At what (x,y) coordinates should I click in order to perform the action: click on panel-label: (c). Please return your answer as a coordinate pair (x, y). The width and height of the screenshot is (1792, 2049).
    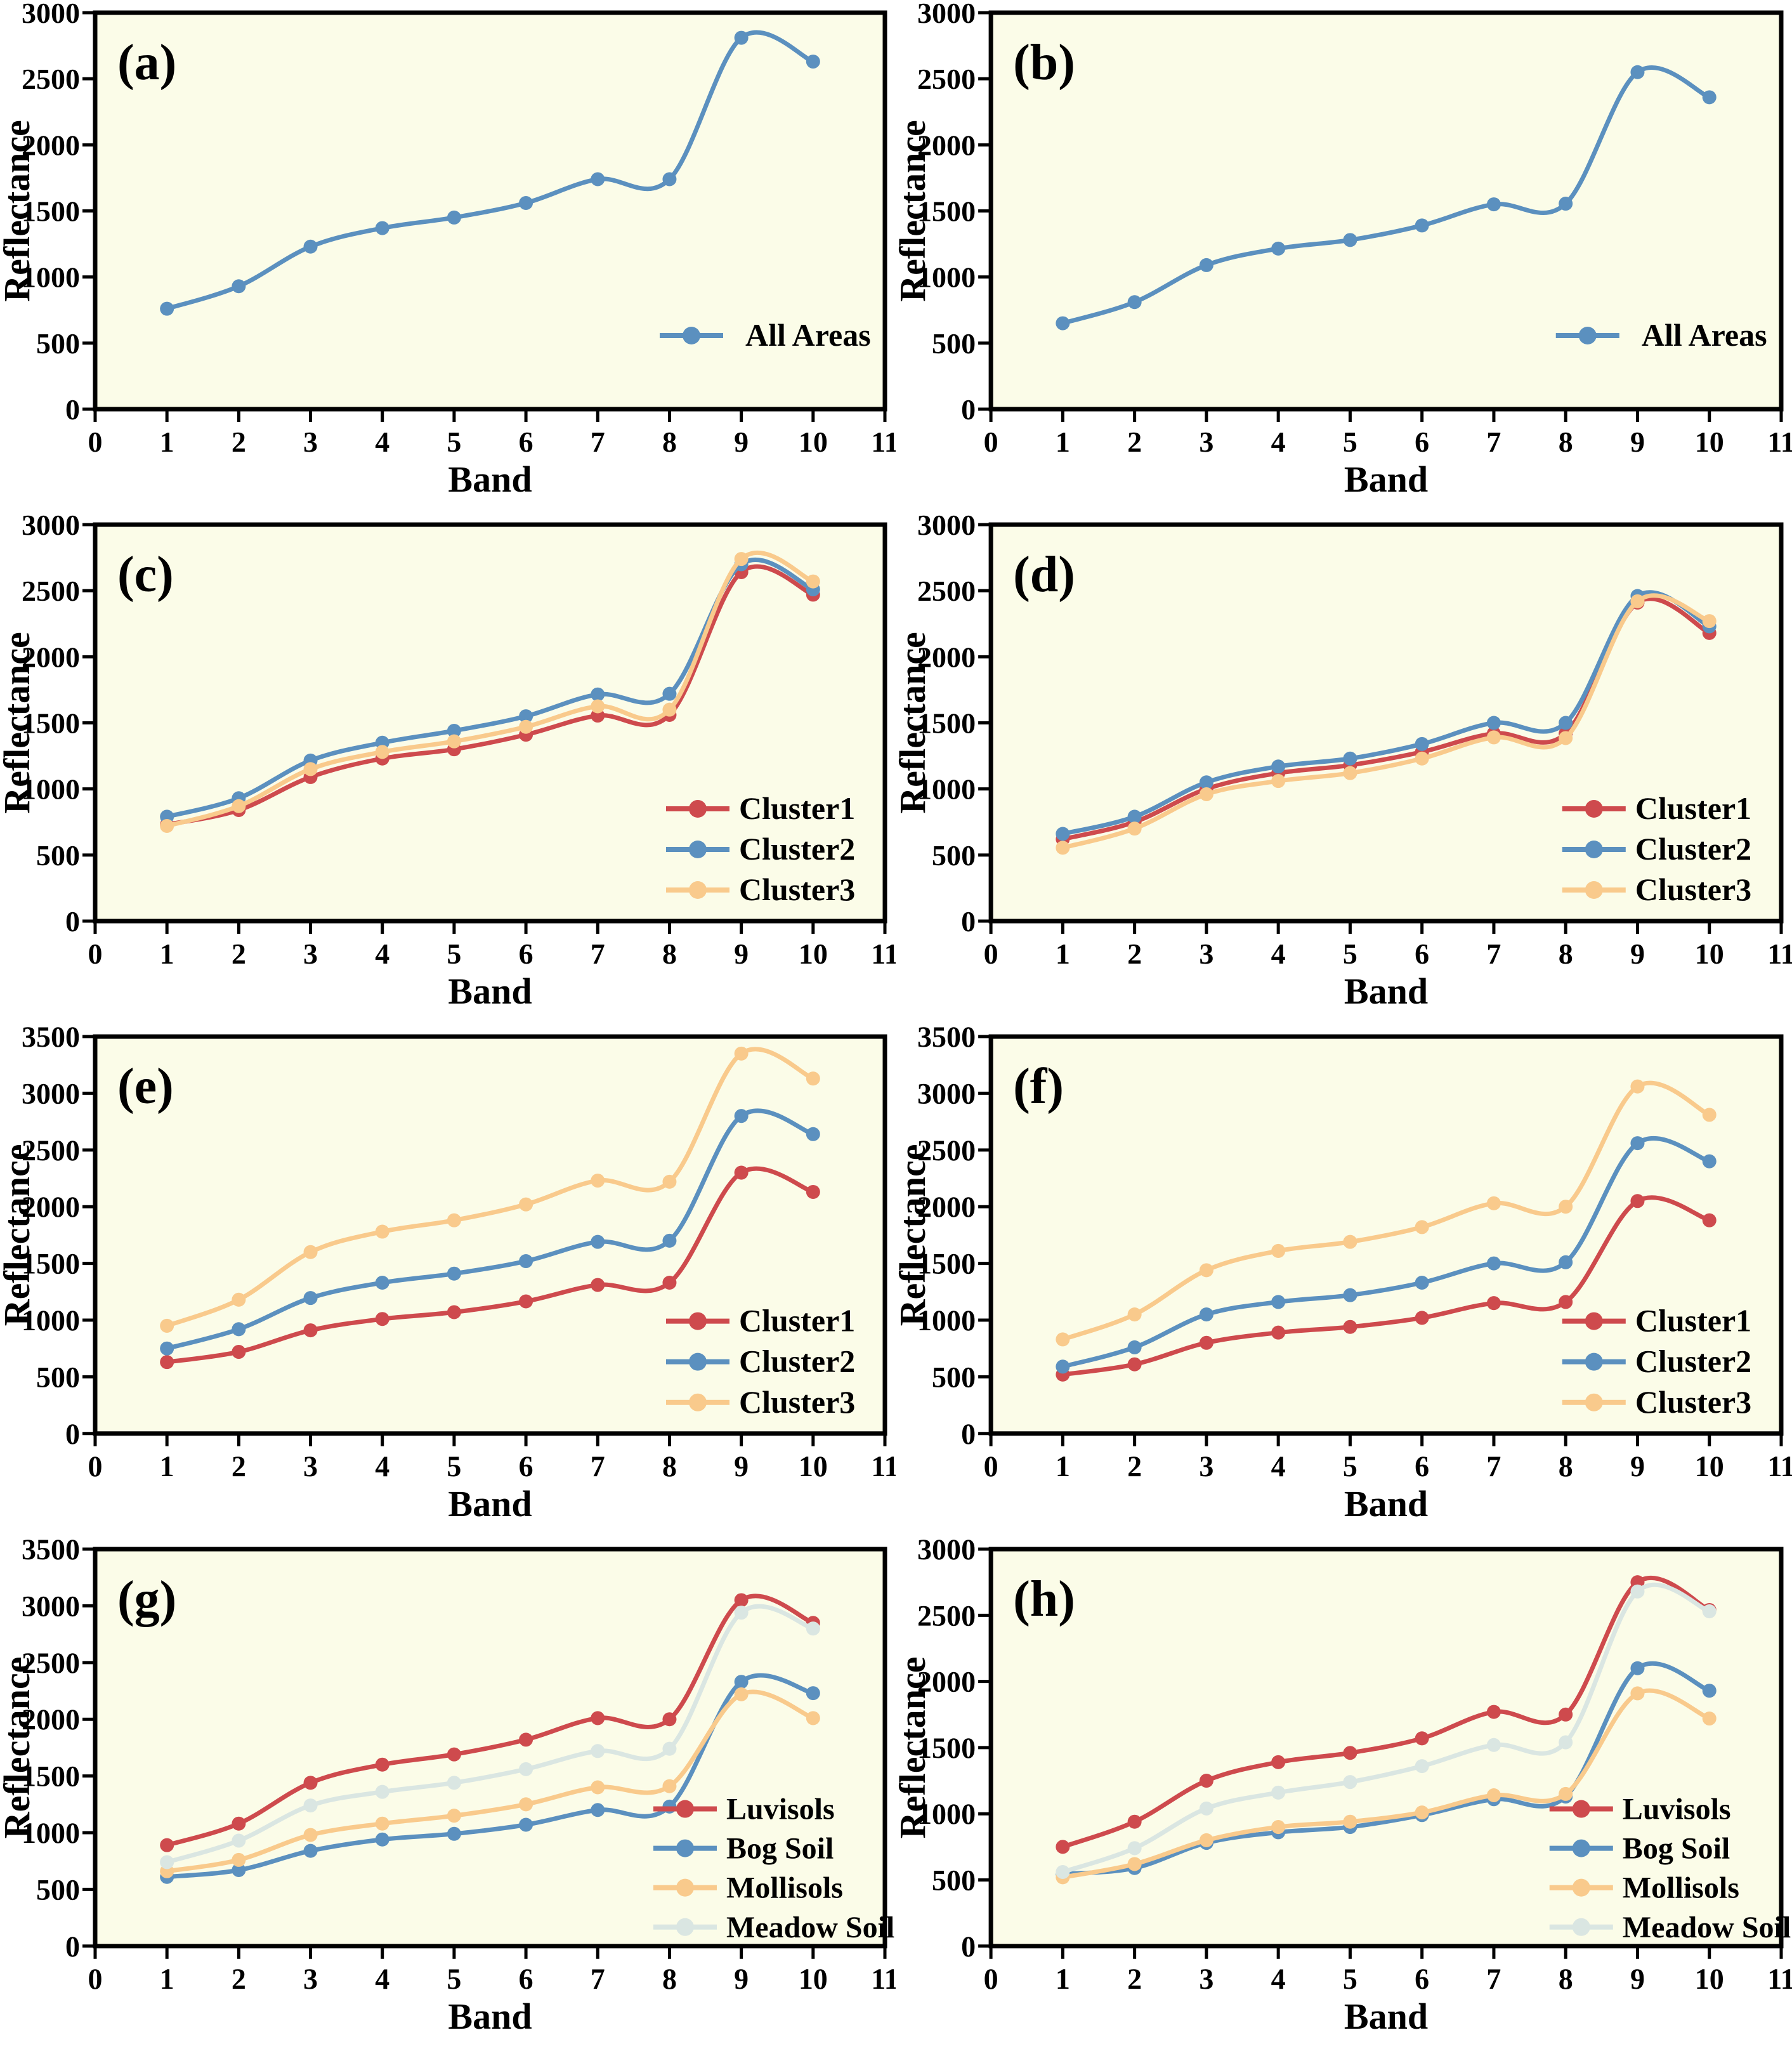
    Looking at the image, I should click on (145, 575).